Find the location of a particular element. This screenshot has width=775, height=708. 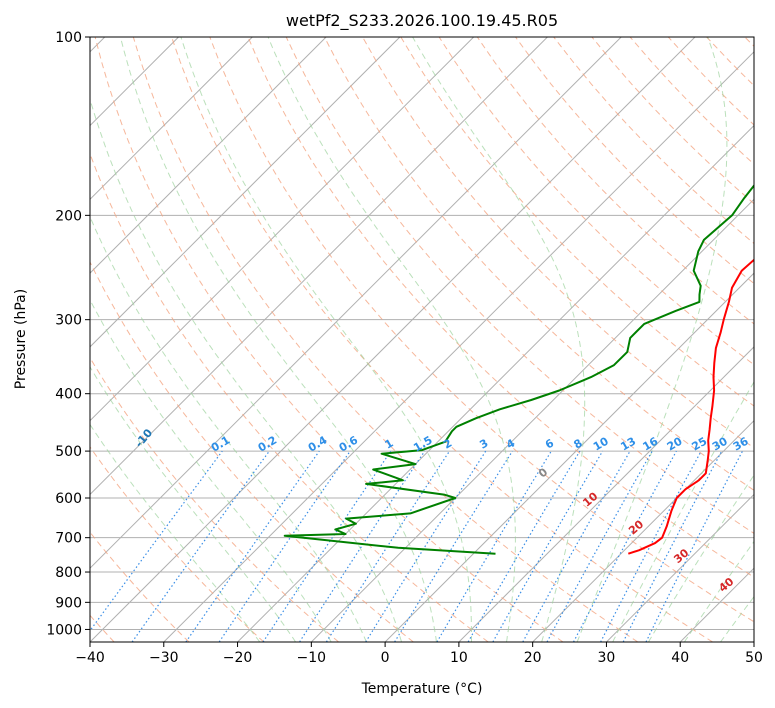

y-tick-label: 800 is located at coordinates (68, 573).